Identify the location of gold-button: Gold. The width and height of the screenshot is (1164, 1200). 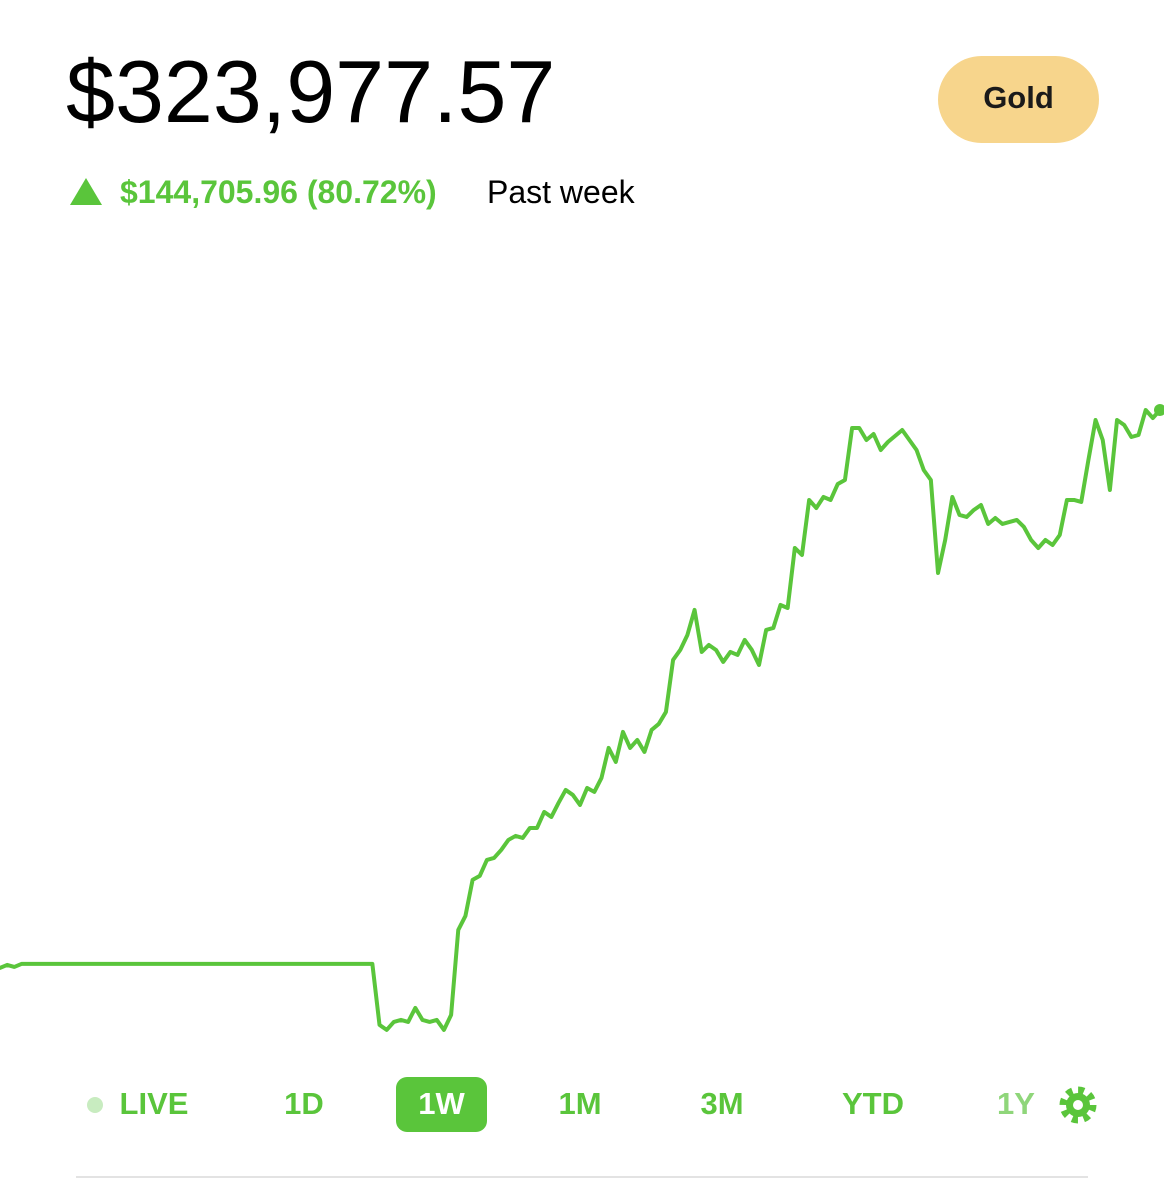
(1018, 99).